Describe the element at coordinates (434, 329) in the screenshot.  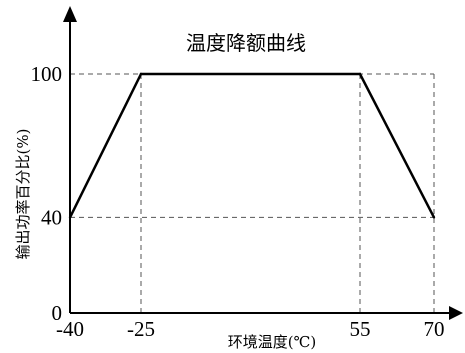
I see `x-tick-label: 70` at that location.